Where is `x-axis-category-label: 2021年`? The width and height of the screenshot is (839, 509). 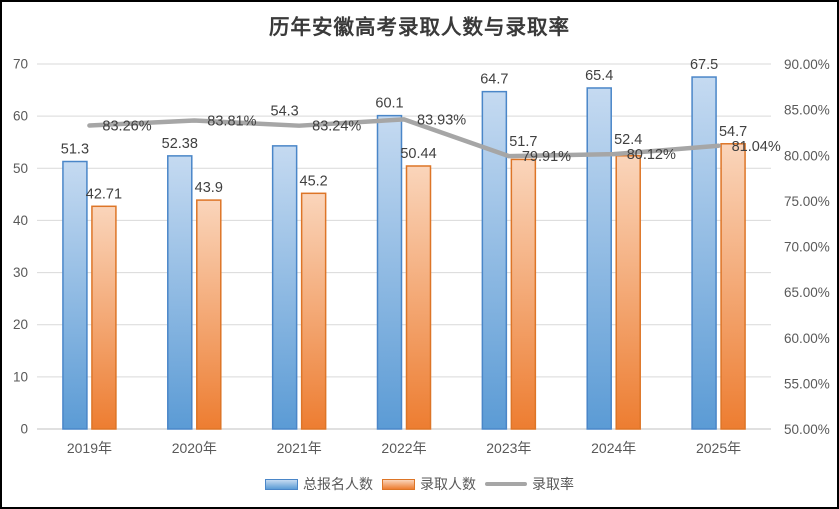
x-axis-category-label: 2021年 is located at coordinates (299, 448).